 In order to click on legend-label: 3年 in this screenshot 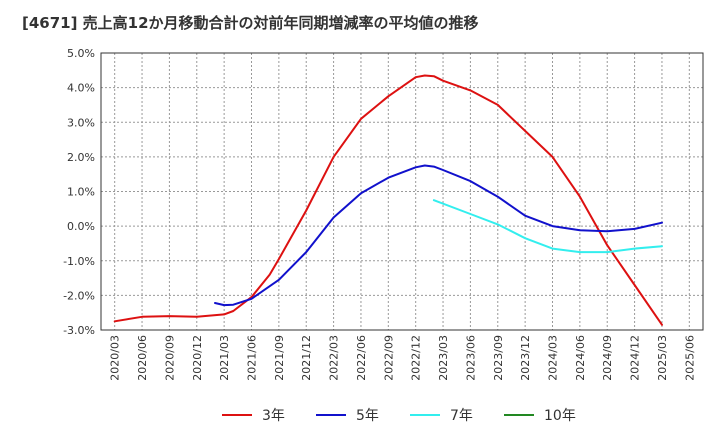, I will do `click(273, 416)`.